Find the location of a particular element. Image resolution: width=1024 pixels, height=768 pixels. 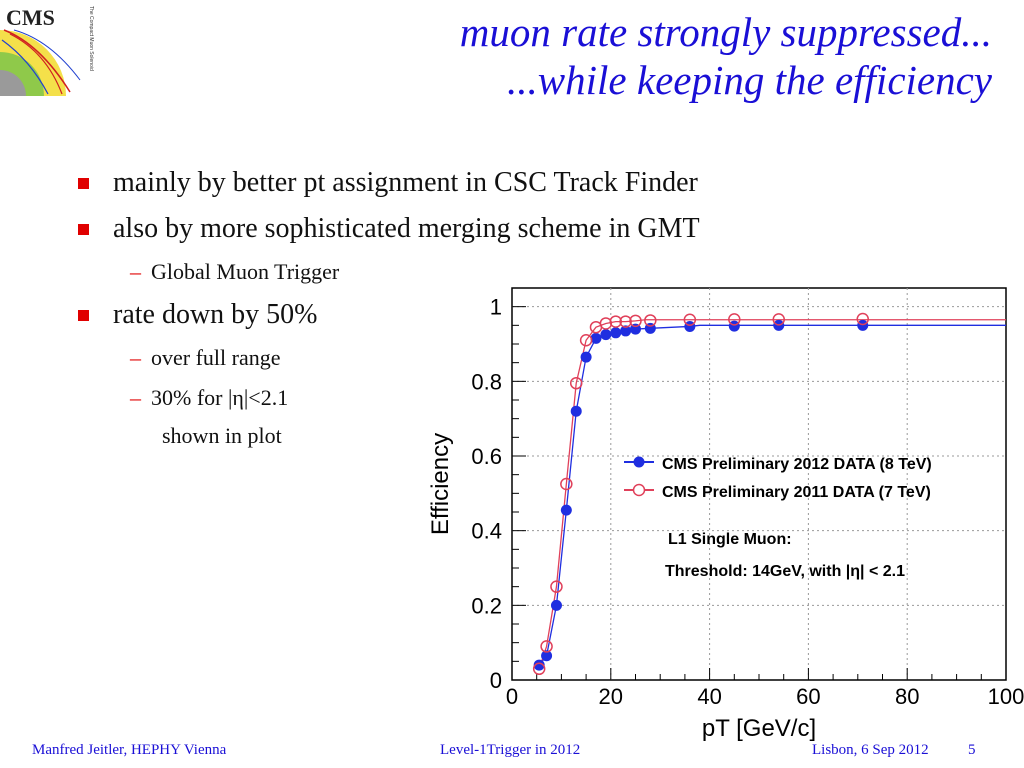

y-tick-label: 1 is located at coordinates (496, 307).